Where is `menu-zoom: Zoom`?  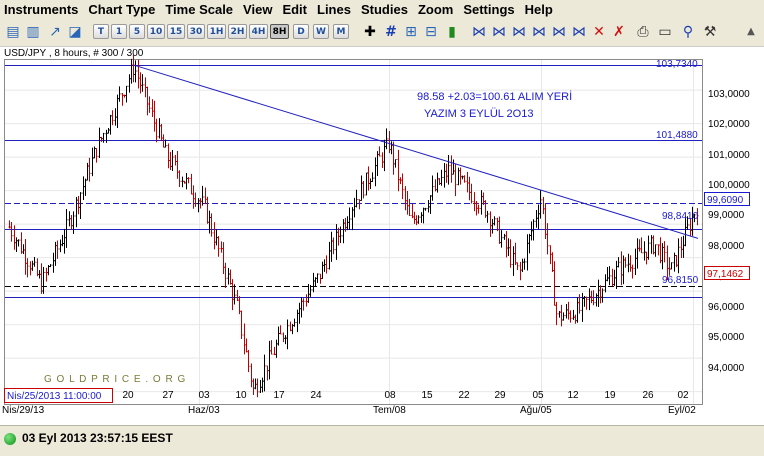
menu-zoom: Zoom is located at coordinates (435, 9).